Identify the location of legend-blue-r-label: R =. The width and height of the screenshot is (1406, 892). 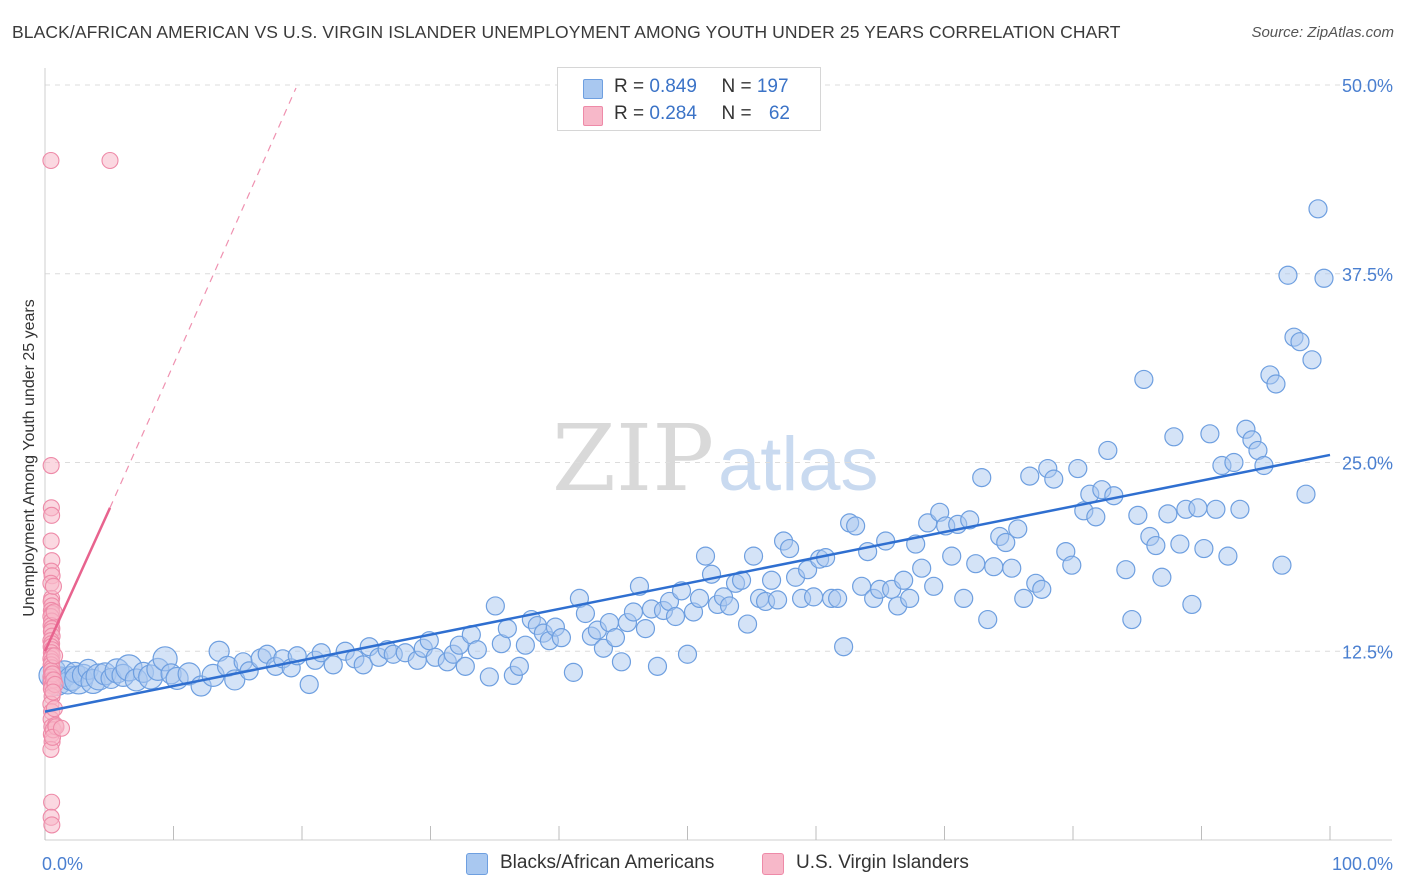
(632, 86).